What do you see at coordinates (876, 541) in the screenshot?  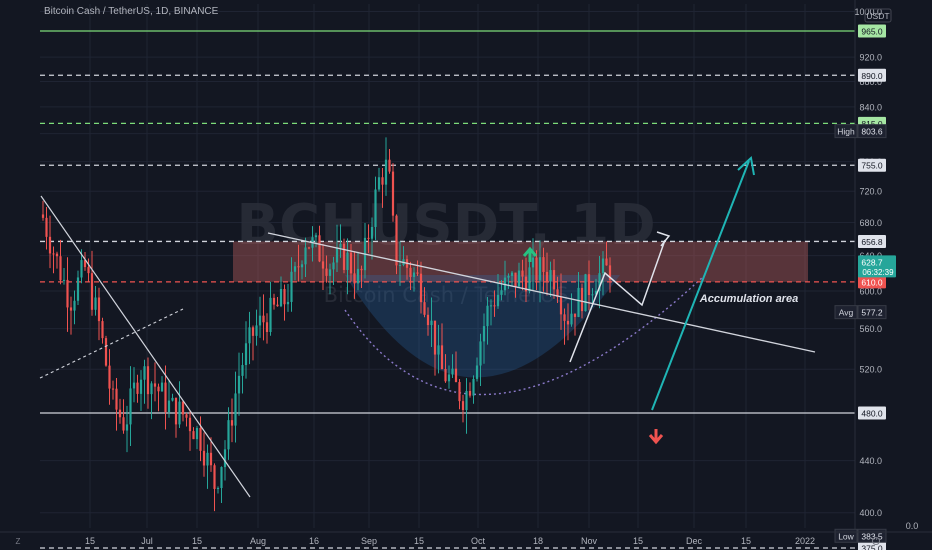 I see `settings-icon` at bounding box center [876, 541].